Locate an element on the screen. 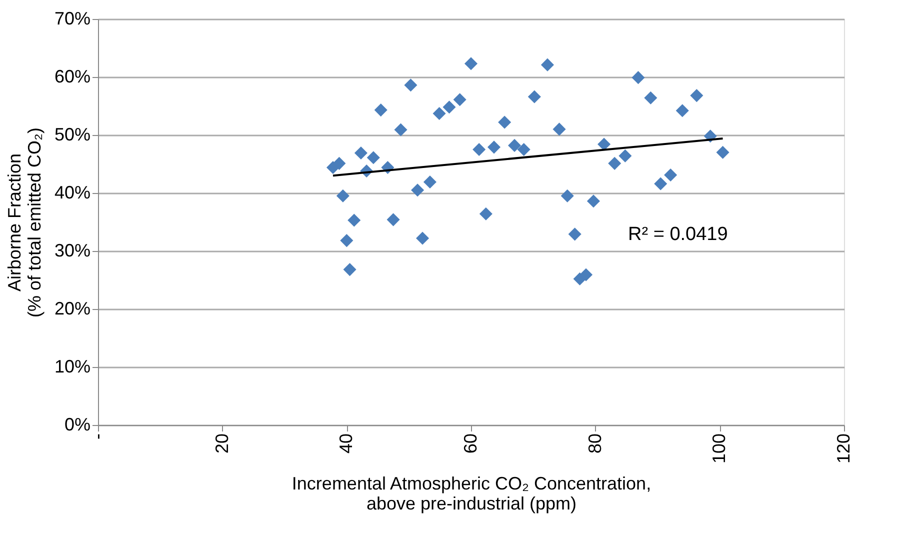  y-axis-title: Airborne Fraction (% of total emitted CO₂) is located at coordinates (24, 222).